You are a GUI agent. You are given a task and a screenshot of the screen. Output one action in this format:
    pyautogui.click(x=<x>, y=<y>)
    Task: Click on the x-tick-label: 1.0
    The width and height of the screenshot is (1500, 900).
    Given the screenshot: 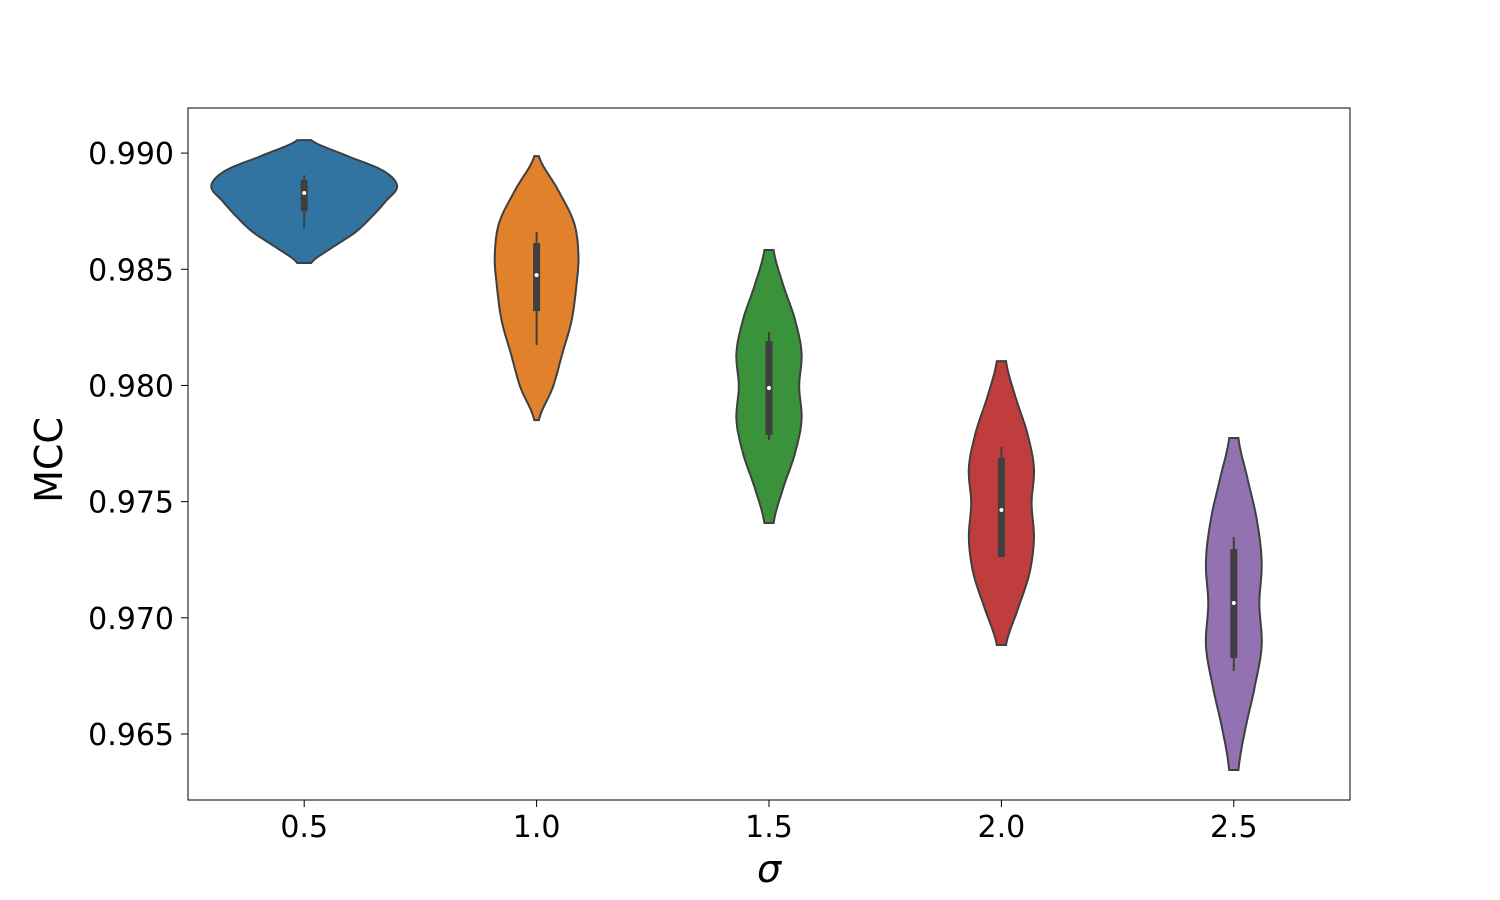 What is the action you would take?
    pyautogui.click(x=537, y=827)
    